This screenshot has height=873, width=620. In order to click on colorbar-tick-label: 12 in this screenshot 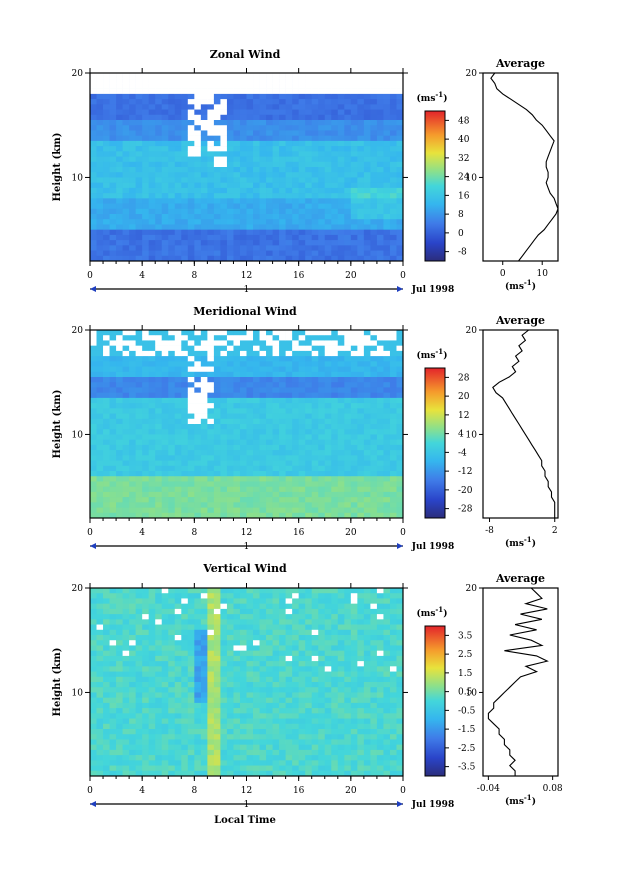, I will do `click(463, 416)`.